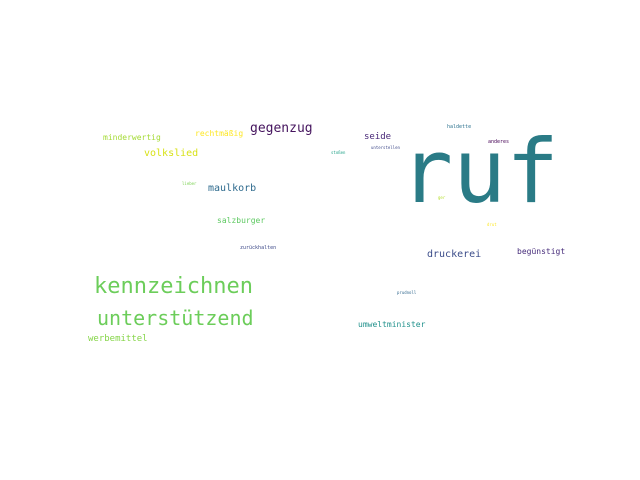 The height and width of the screenshot is (480, 640). Describe the element at coordinates (385, 147) in the screenshot. I see `word-unterstellen: unterstellen` at that location.